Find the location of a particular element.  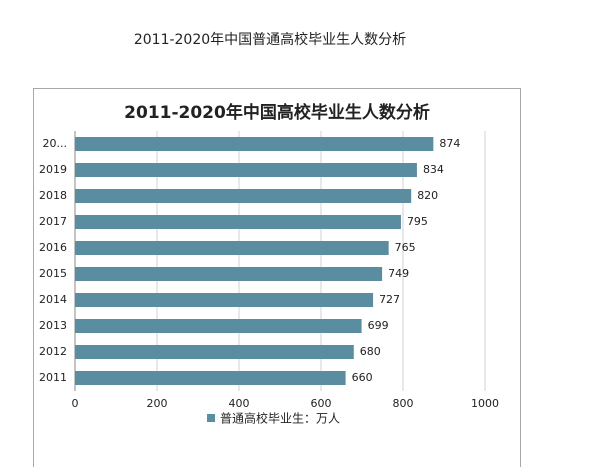

x-tick-label: 600 is located at coordinates (321, 403).